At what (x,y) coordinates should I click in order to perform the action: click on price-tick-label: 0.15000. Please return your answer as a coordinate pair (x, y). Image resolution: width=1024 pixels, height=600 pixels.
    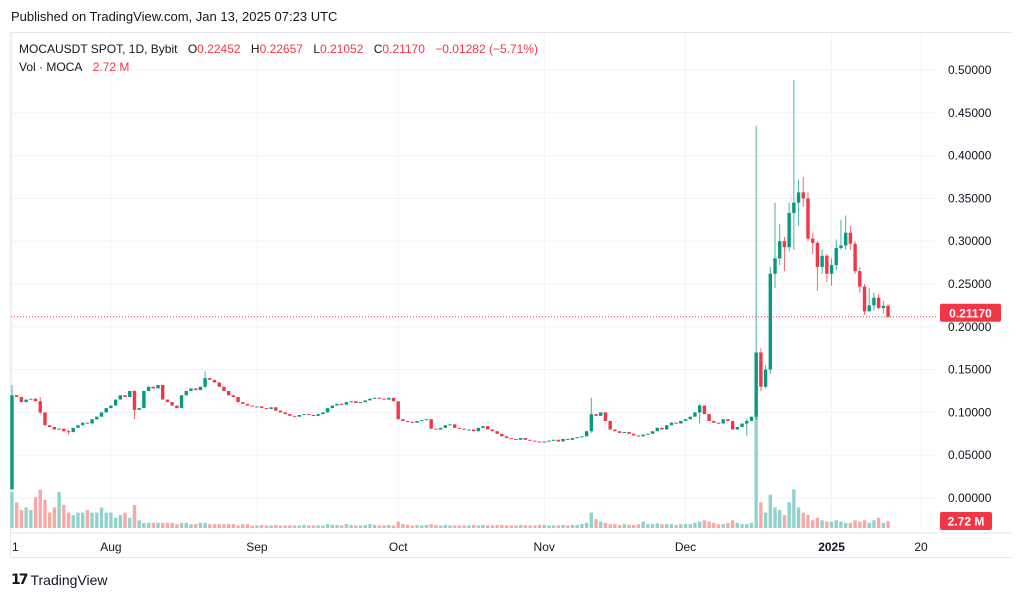
    Looking at the image, I should click on (970, 370).